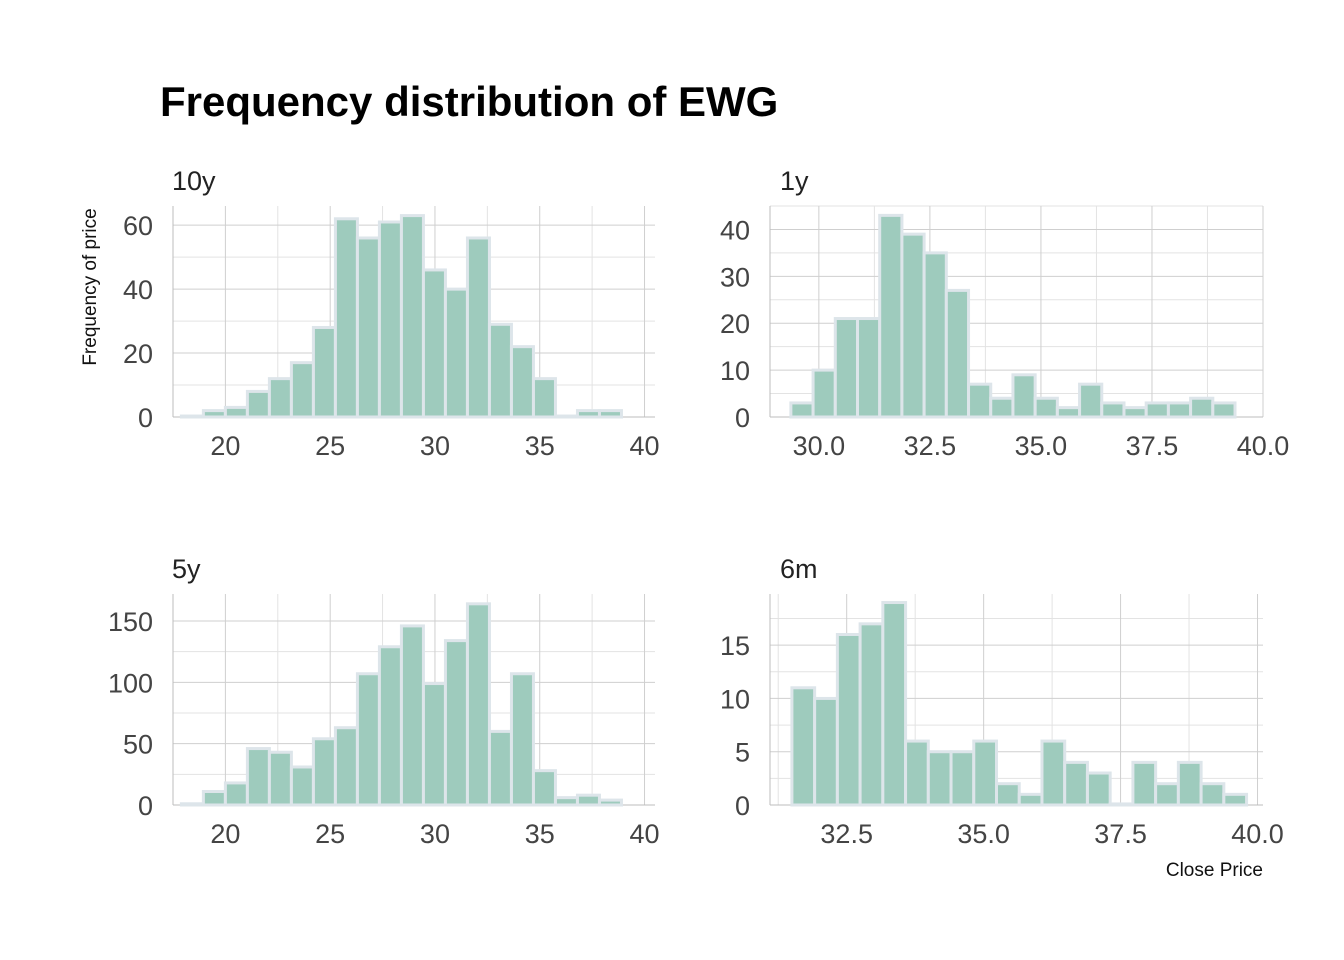 The width and height of the screenshot is (1344, 960). What do you see at coordinates (138, 226) in the screenshot?
I see `y-tick-label: 60` at bounding box center [138, 226].